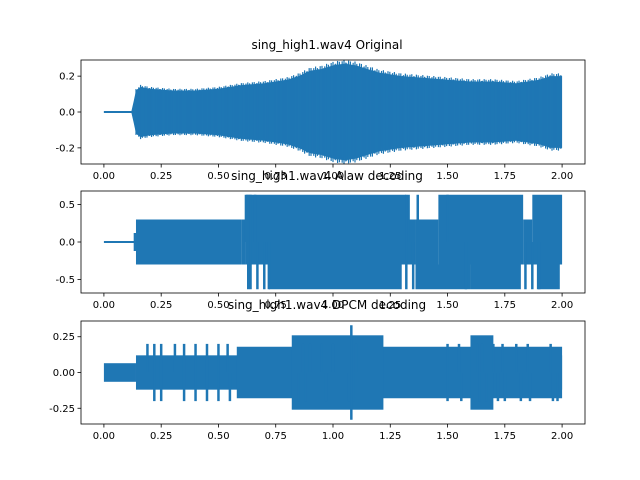 The height and width of the screenshot is (480, 640). Describe the element at coordinates (326, 45) in the screenshot. I see `subplot-title: sing_high1.wav4 Original` at that location.